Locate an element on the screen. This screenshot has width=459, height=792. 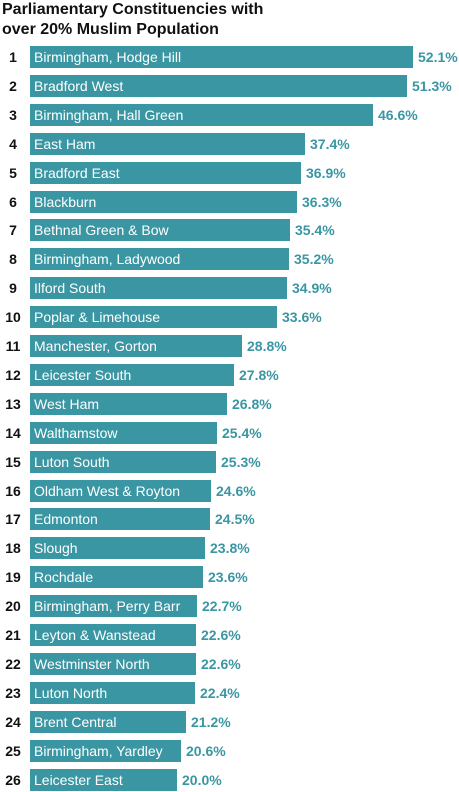
bar-category-label: Luton North is located at coordinates (71, 692).